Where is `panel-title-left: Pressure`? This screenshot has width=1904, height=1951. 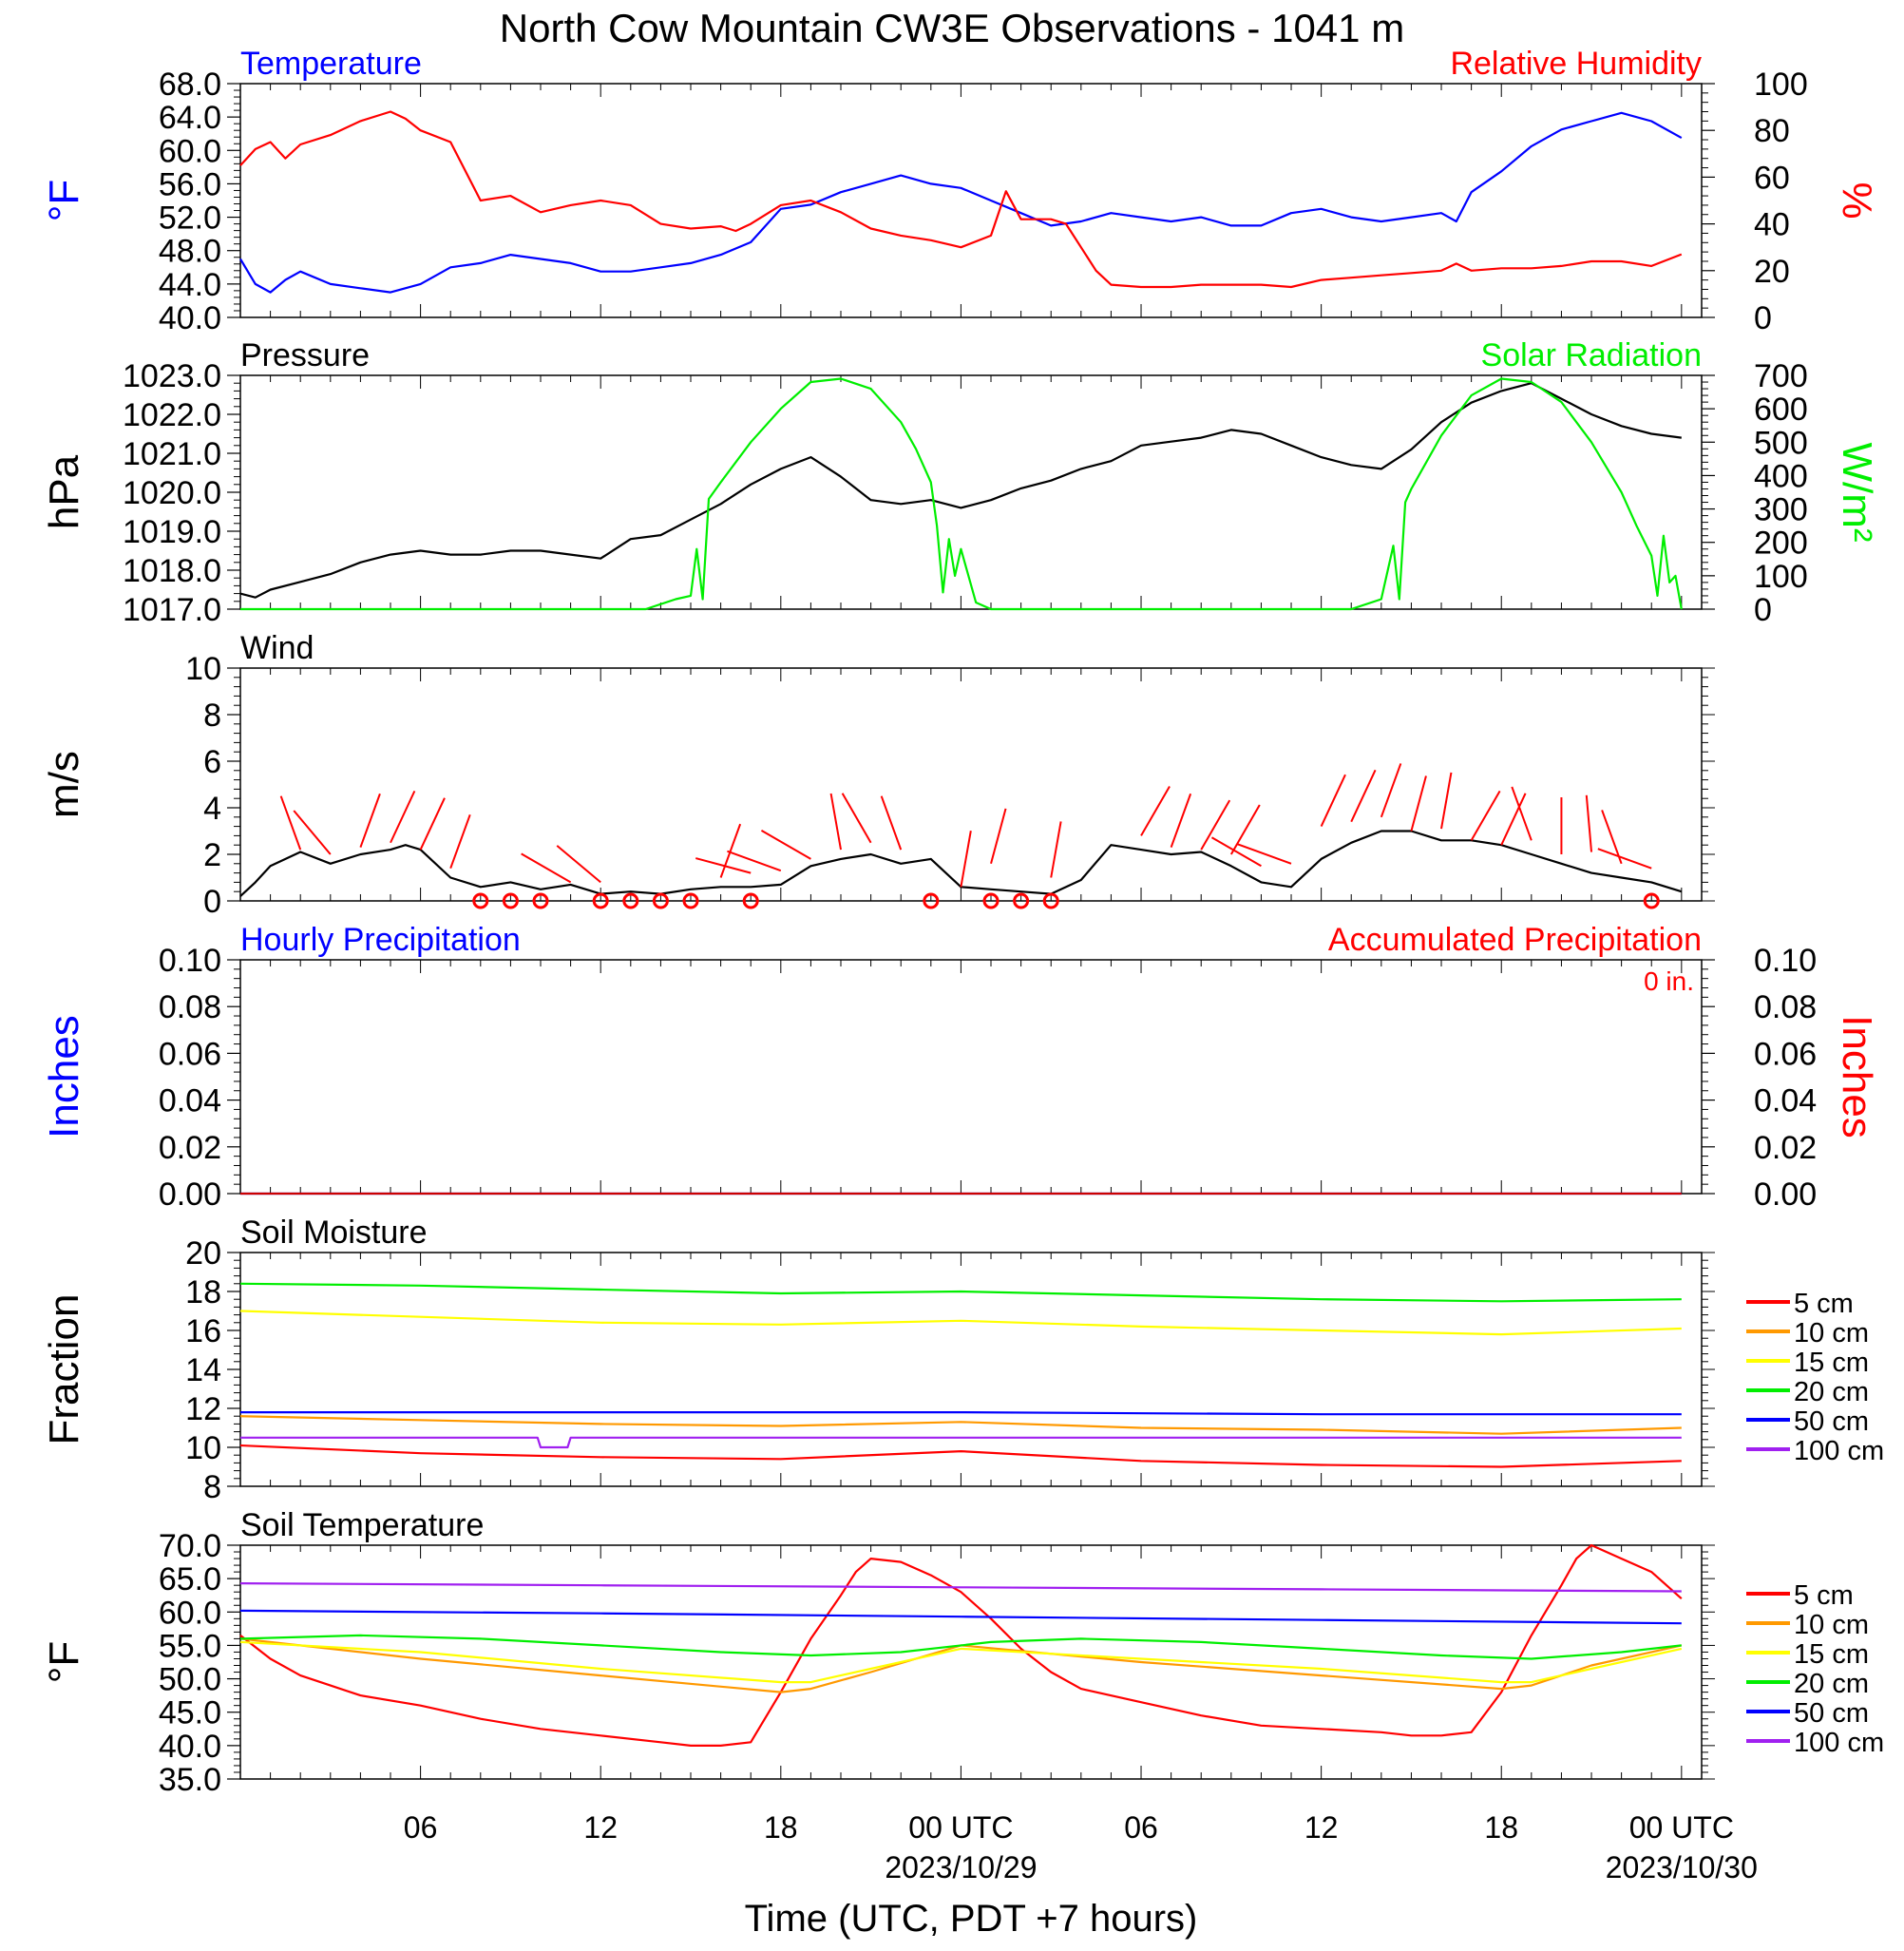
panel-title-left: Pressure is located at coordinates (305, 355).